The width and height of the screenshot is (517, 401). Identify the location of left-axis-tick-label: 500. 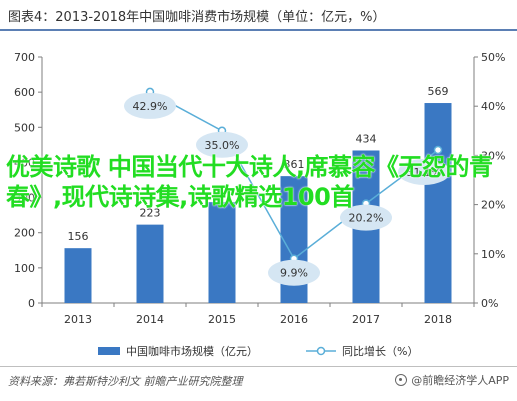
(24, 127).